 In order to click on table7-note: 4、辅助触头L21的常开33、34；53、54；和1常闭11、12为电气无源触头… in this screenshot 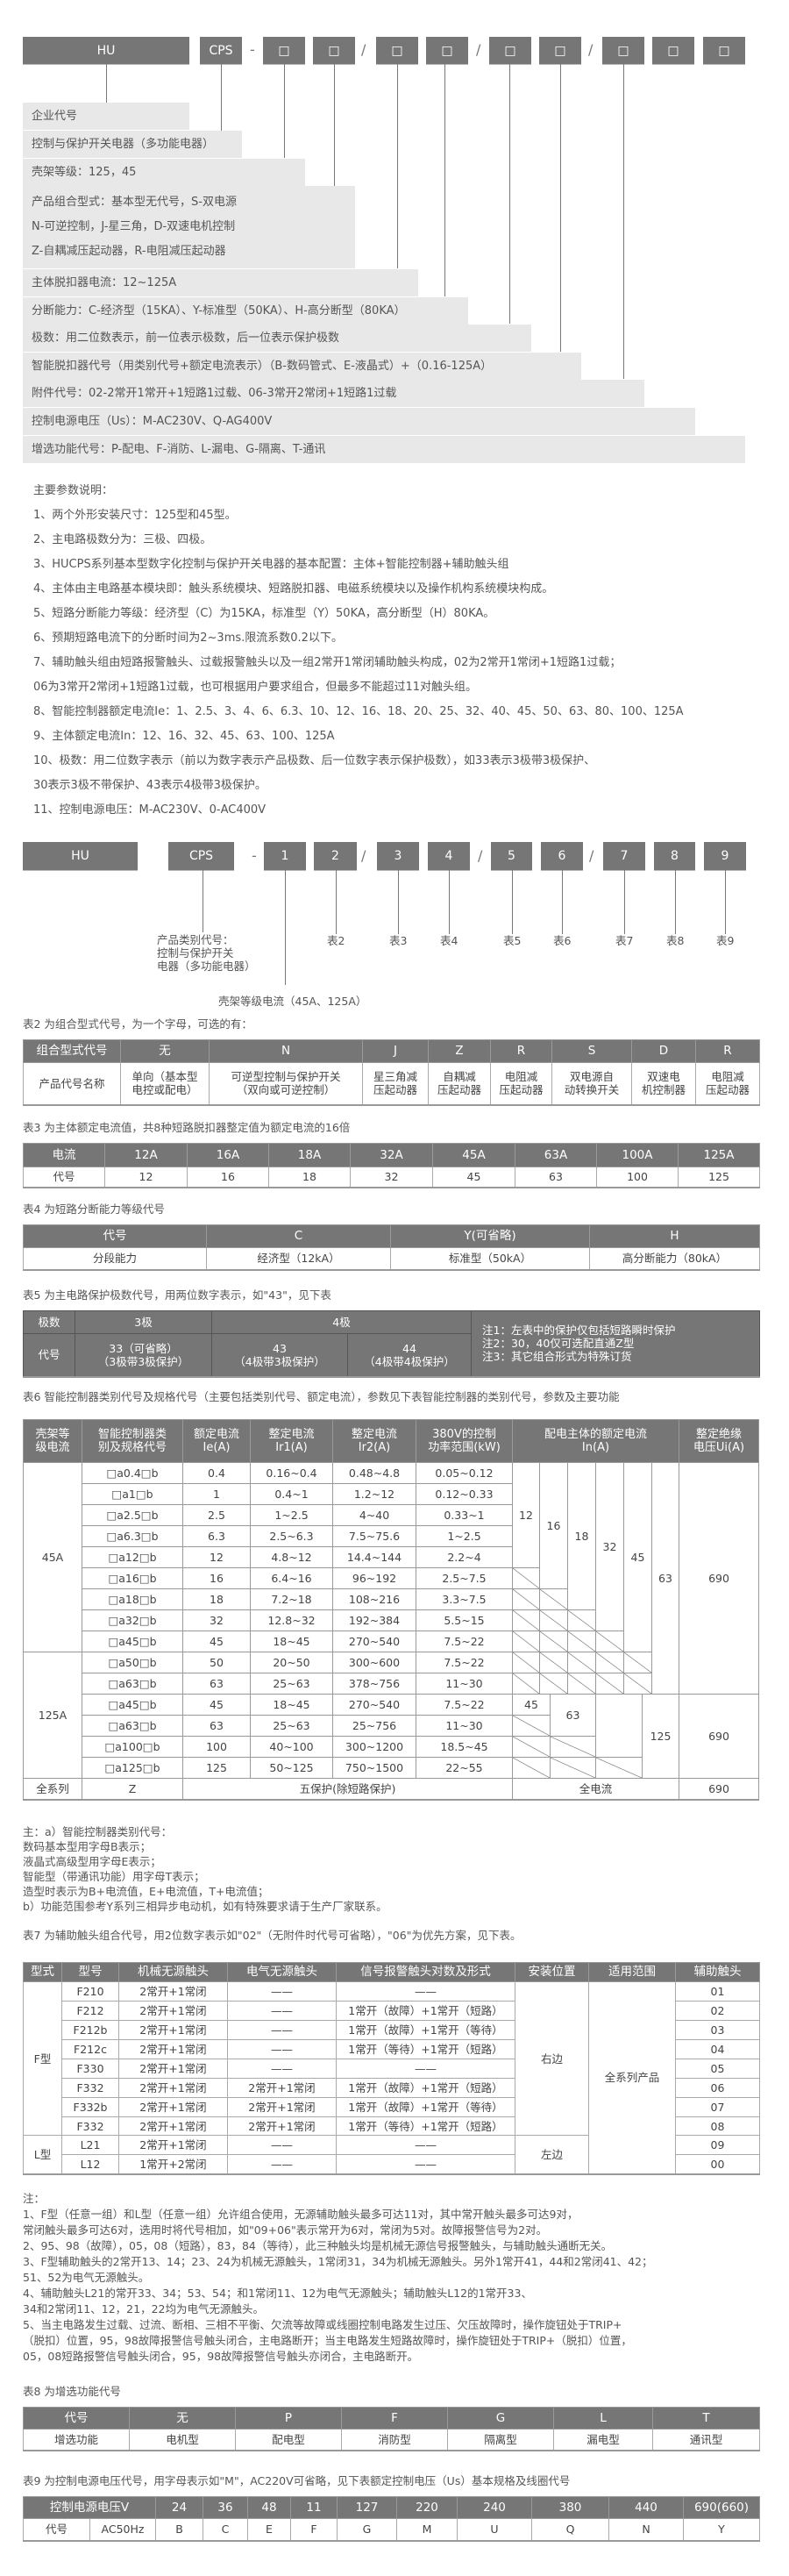, I will do `click(277, 2294)`.